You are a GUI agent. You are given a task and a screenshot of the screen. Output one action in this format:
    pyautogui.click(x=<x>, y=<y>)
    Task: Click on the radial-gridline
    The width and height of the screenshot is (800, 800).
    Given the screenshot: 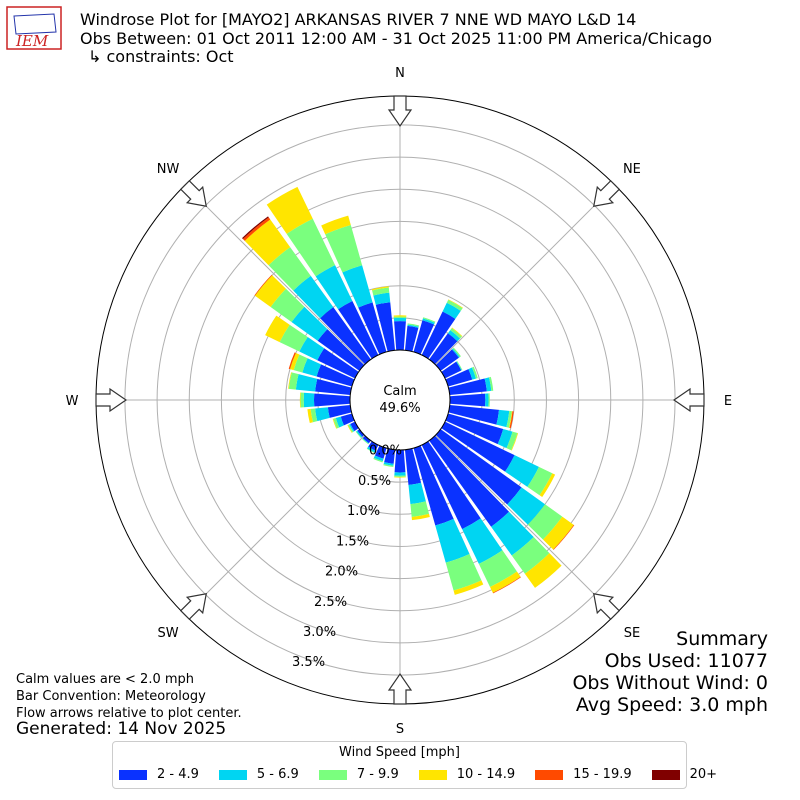 What is the action you would take?
    pyautogui.click(x=525, y=525)
    